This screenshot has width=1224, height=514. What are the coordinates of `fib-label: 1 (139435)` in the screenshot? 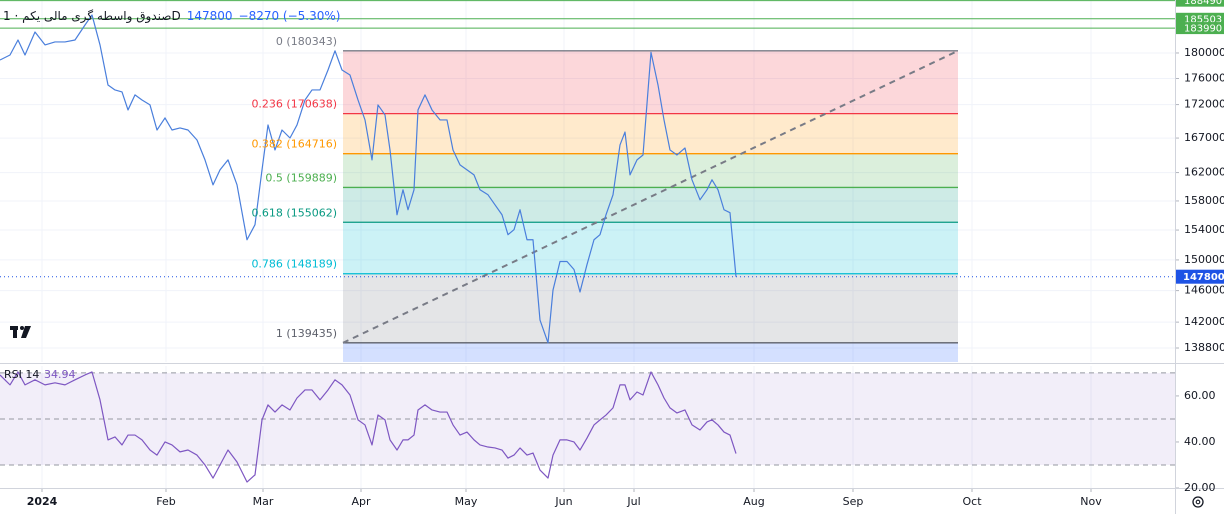 It's located at (306, 333).